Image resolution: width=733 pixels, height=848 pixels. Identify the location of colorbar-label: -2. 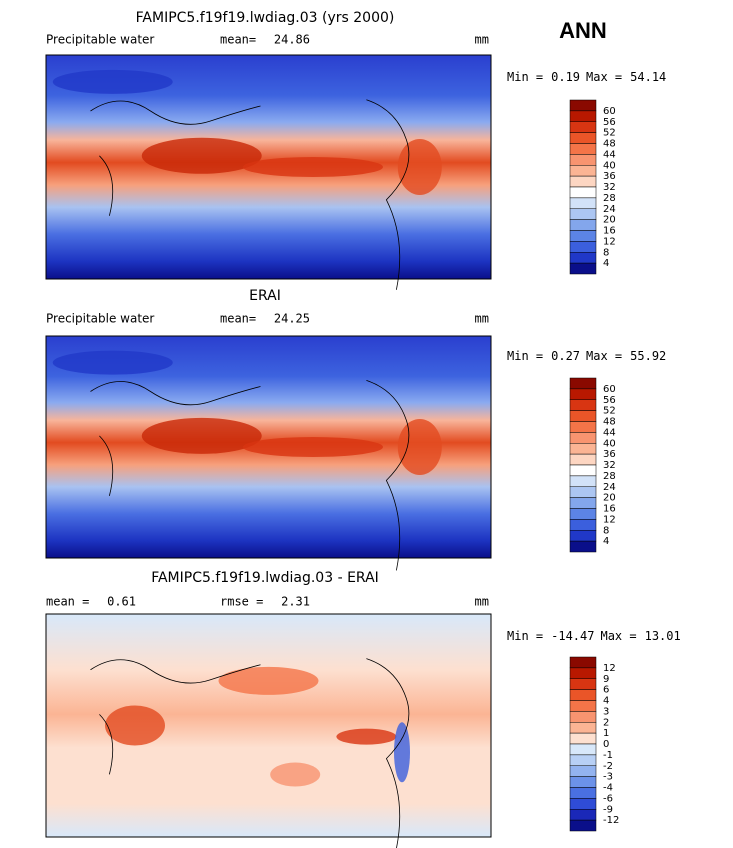
(608, 766).